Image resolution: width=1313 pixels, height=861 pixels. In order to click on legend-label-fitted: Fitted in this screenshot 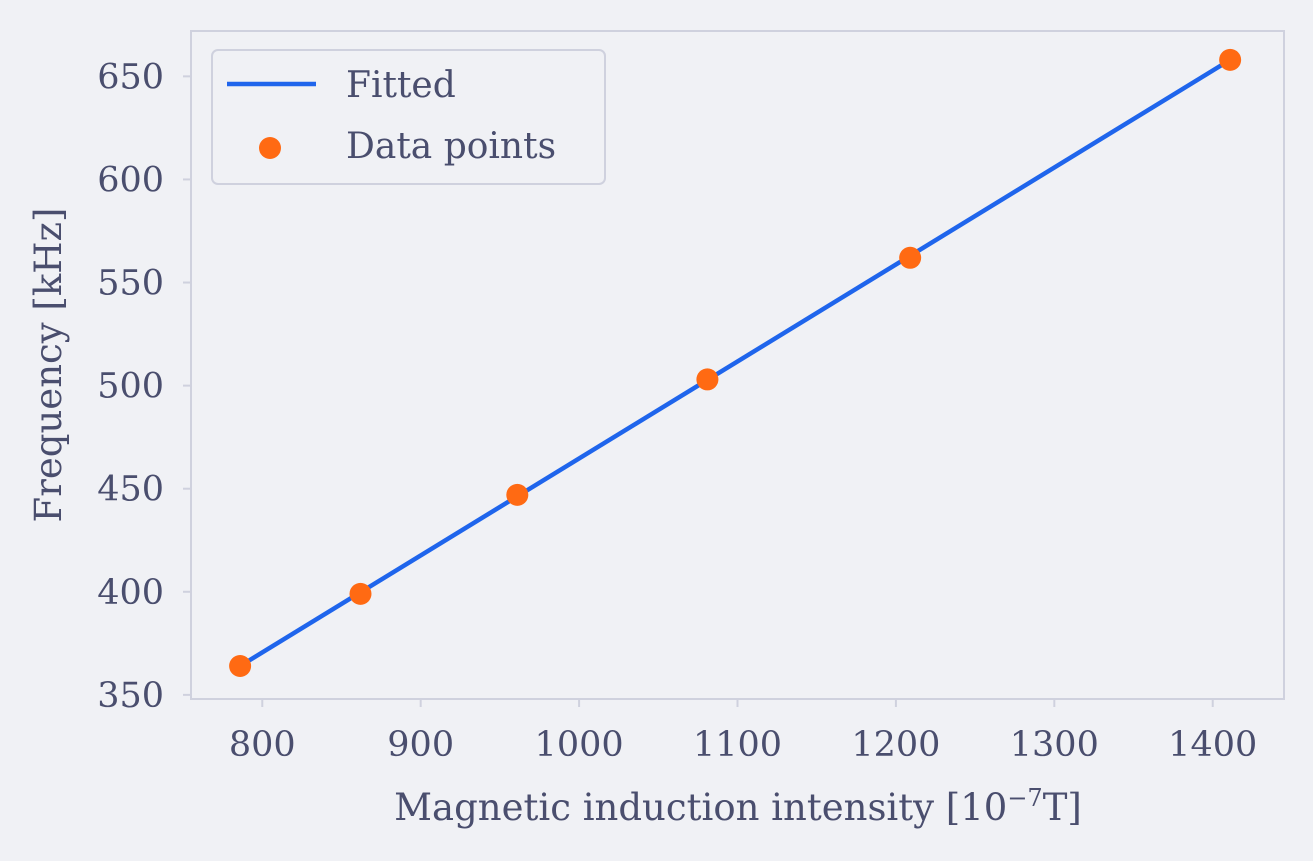, I will do `click(401, 85)`.